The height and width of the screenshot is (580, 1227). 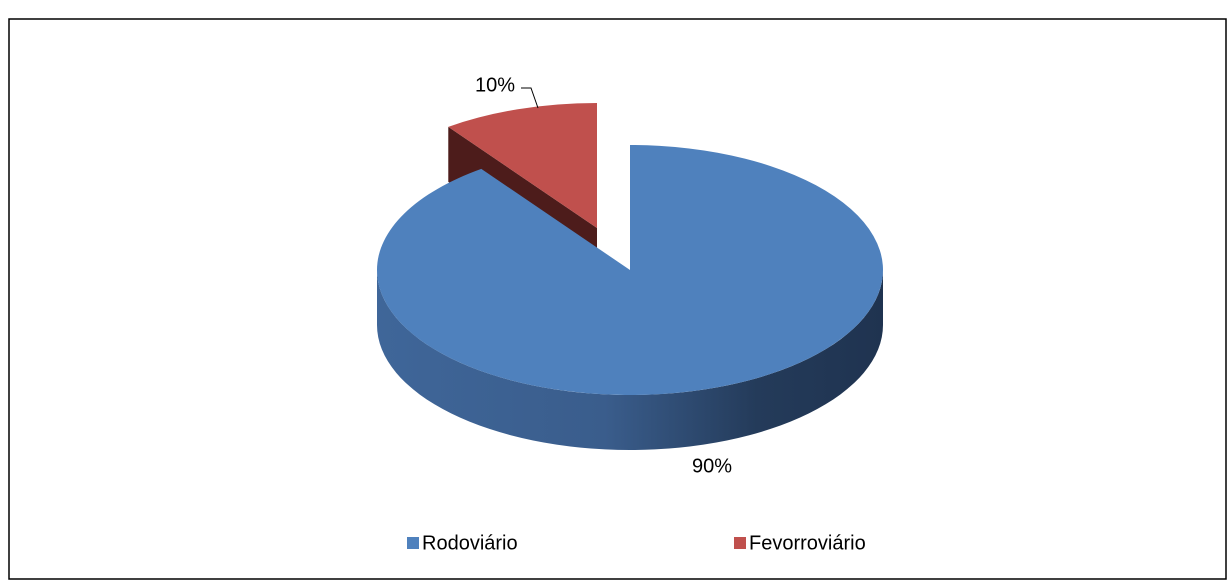 What do you see at coordinates (530, 98) in the screenshot?
I see `leader-line` at bounding box center [530, 98].